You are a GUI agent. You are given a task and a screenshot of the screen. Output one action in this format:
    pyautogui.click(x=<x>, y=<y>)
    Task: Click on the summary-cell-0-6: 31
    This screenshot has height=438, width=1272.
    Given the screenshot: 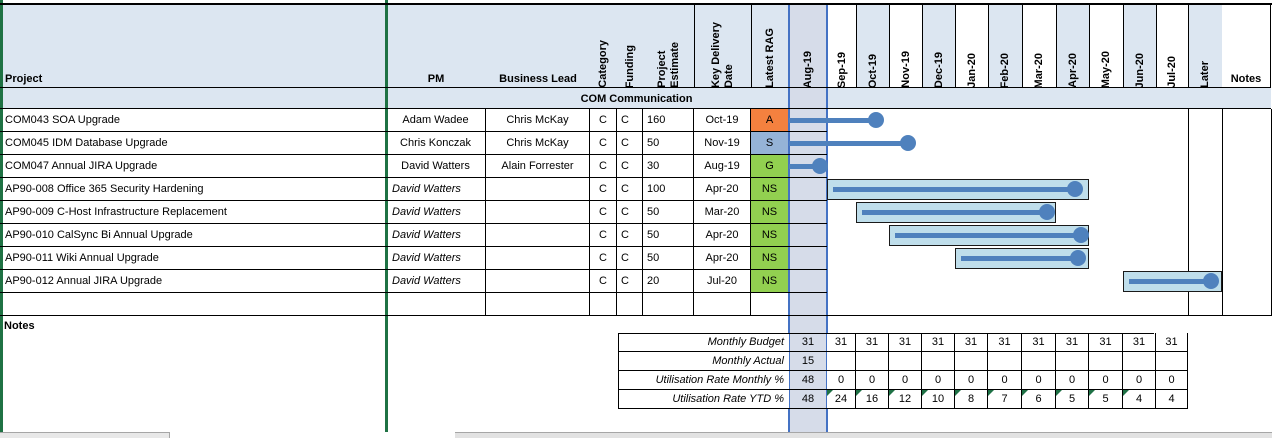 What is the action you would take?
    pyautogui.click(x=1005, y=342)
    